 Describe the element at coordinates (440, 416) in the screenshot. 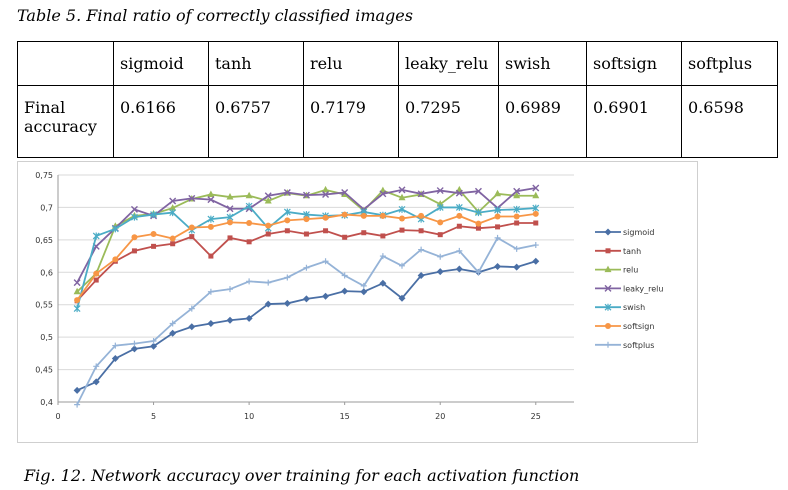

I see `x-tick-label: 20` at that location.